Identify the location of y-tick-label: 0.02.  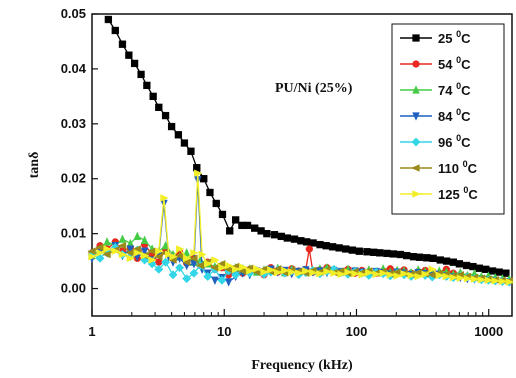
(73, 178).